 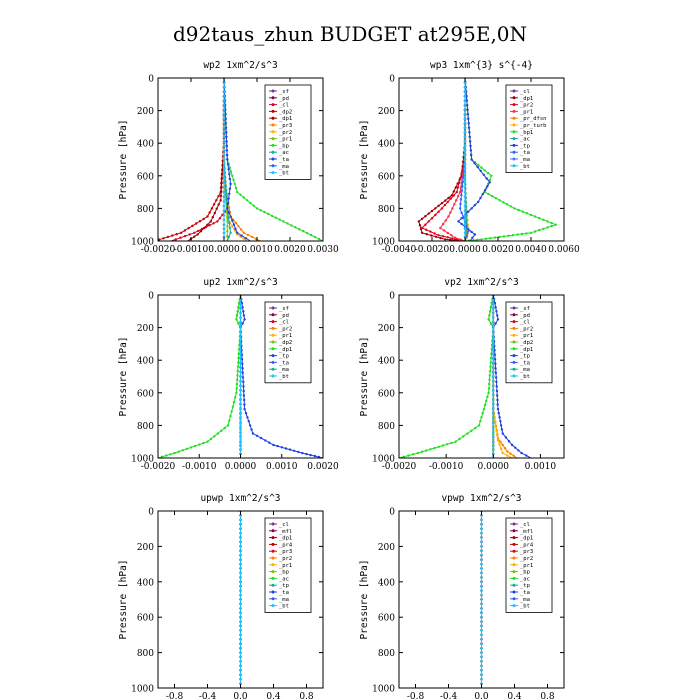 What do you see at coordinates (284, 146) in the screenshot?
I see `legend-label: _bp` at bounding box center [284, 146].